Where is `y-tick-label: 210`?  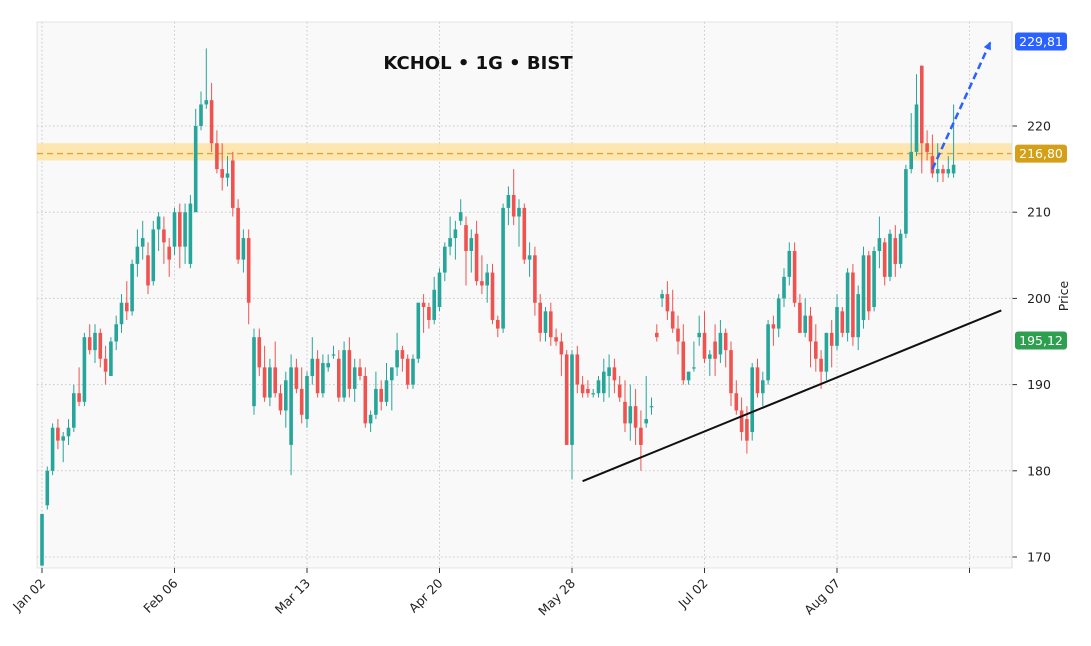 y-tick-label: 210 is located at coordinates (1039, 212).